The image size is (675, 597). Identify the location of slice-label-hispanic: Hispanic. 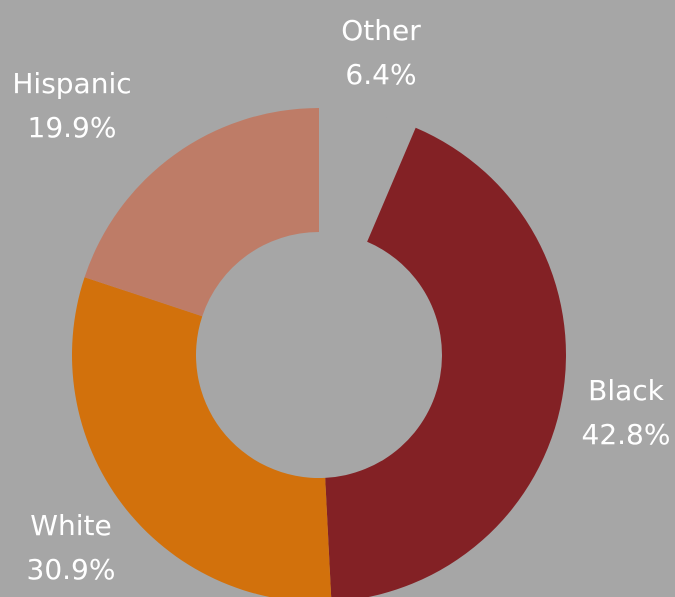
(71, 83).